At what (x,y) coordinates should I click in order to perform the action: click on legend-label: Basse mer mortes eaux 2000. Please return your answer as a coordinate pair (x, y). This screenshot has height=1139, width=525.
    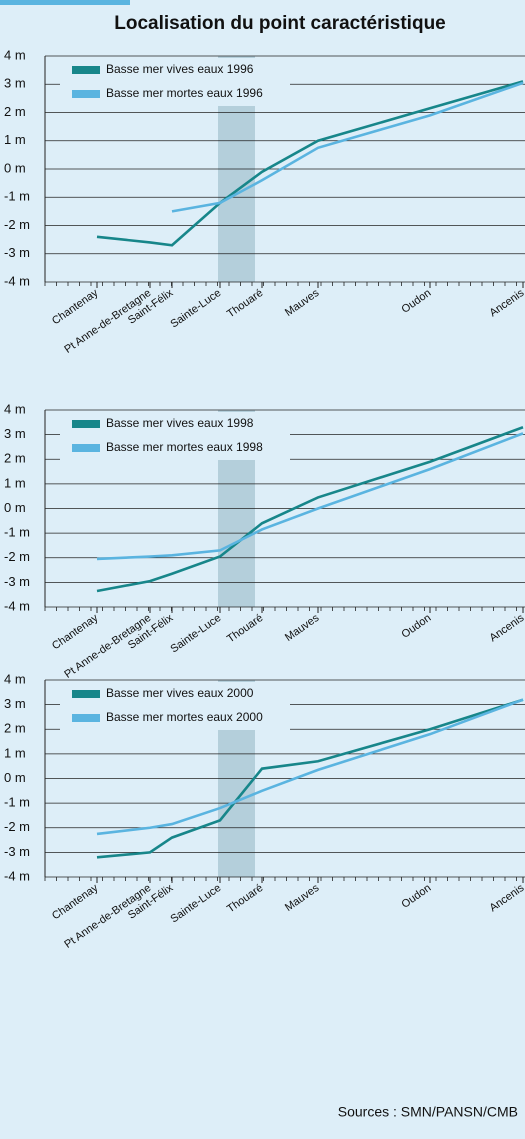
    Looking at the image, I should click on (184, 717).